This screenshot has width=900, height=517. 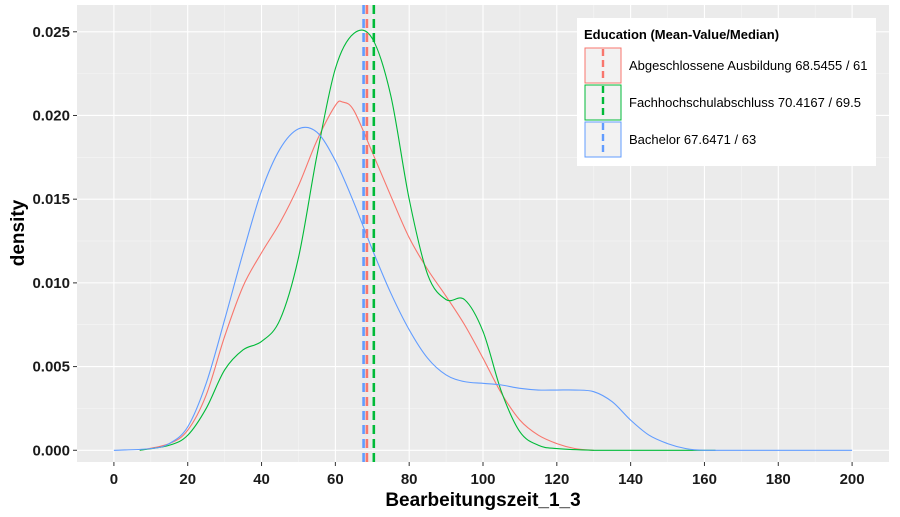 What do you see at coordinates (51, 450) in the screenshot?
I see `y-tick-label: 0.000` at bounding box center [51, 450].